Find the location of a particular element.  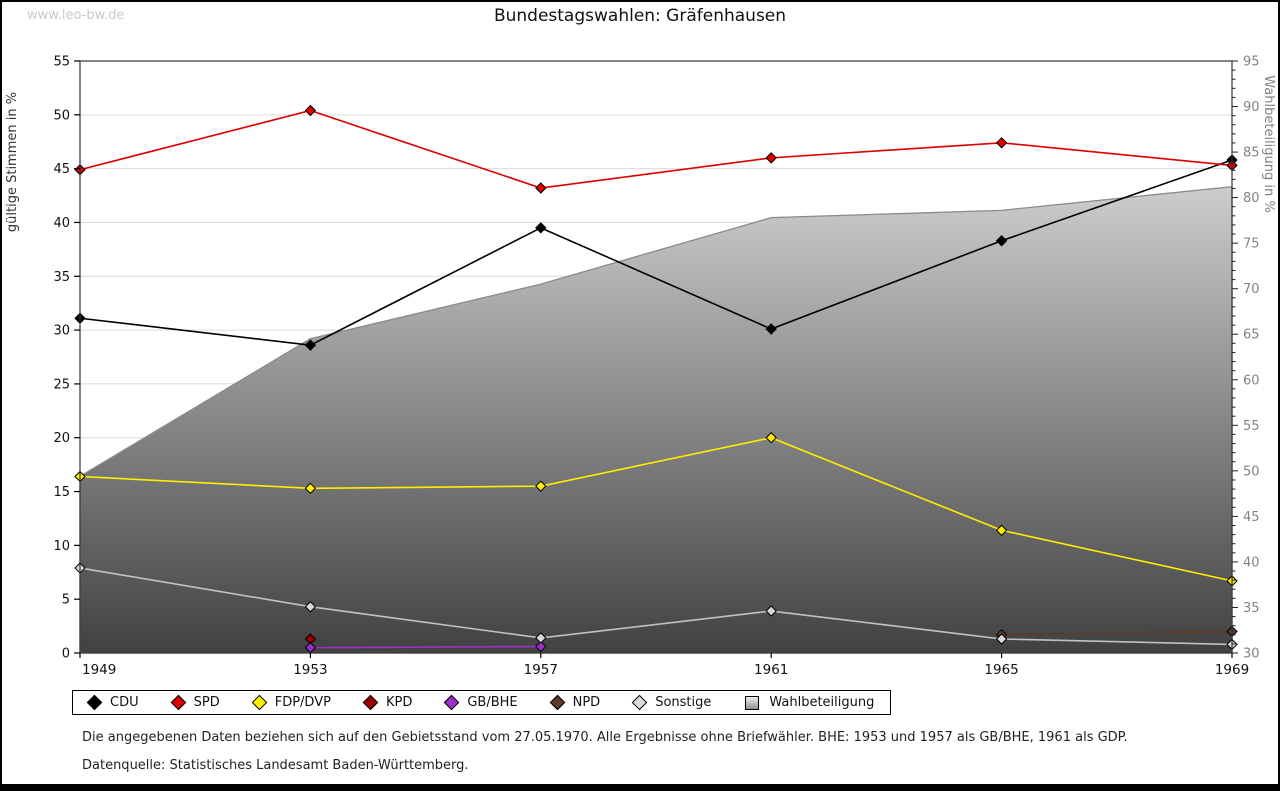

left-tick-label: 10 is located at coordinates (61, 546).